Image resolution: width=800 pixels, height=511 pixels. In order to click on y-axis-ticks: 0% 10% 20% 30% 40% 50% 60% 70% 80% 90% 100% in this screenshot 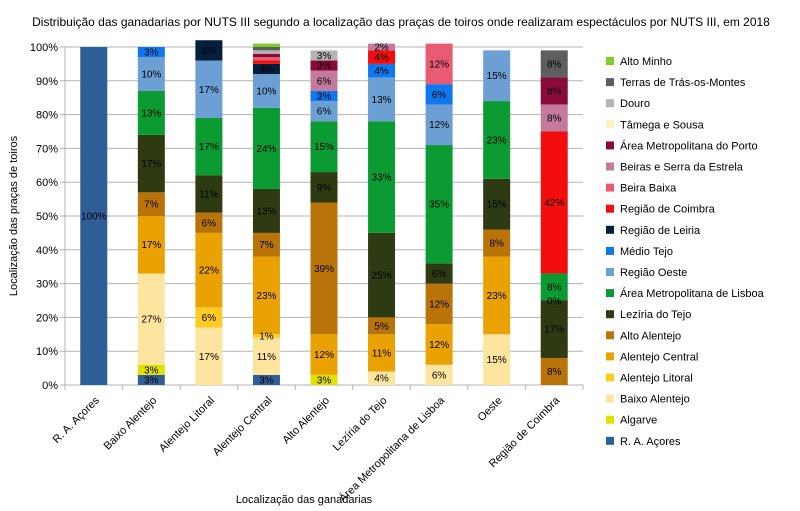, I will do `click(47, 217)`.